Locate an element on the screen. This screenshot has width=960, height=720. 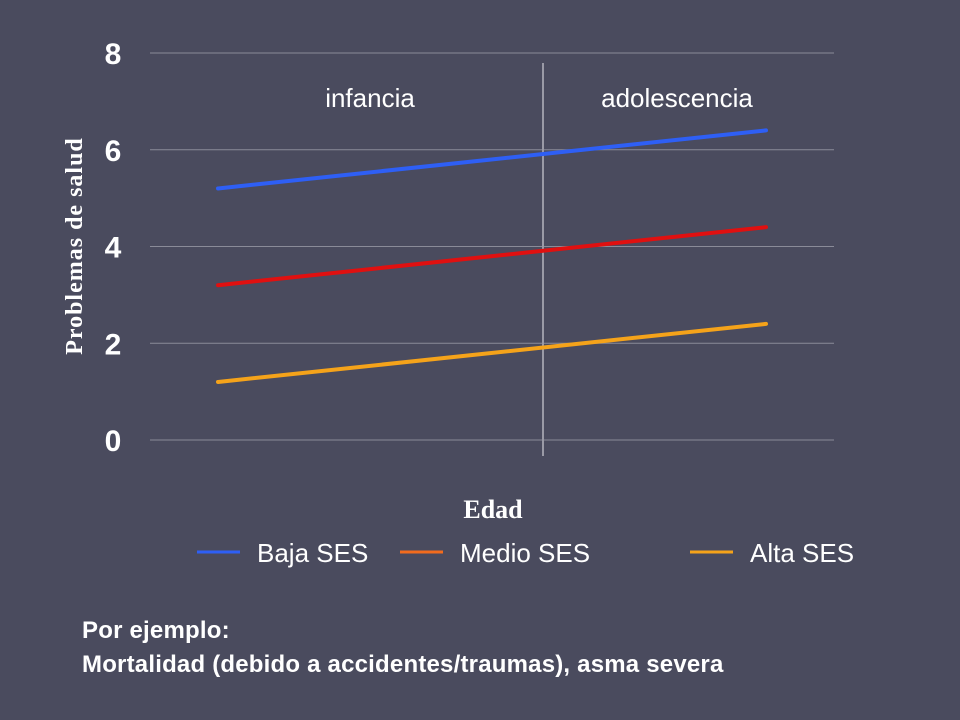
y-tick-label: 8 is located at coordinates (113, 54).